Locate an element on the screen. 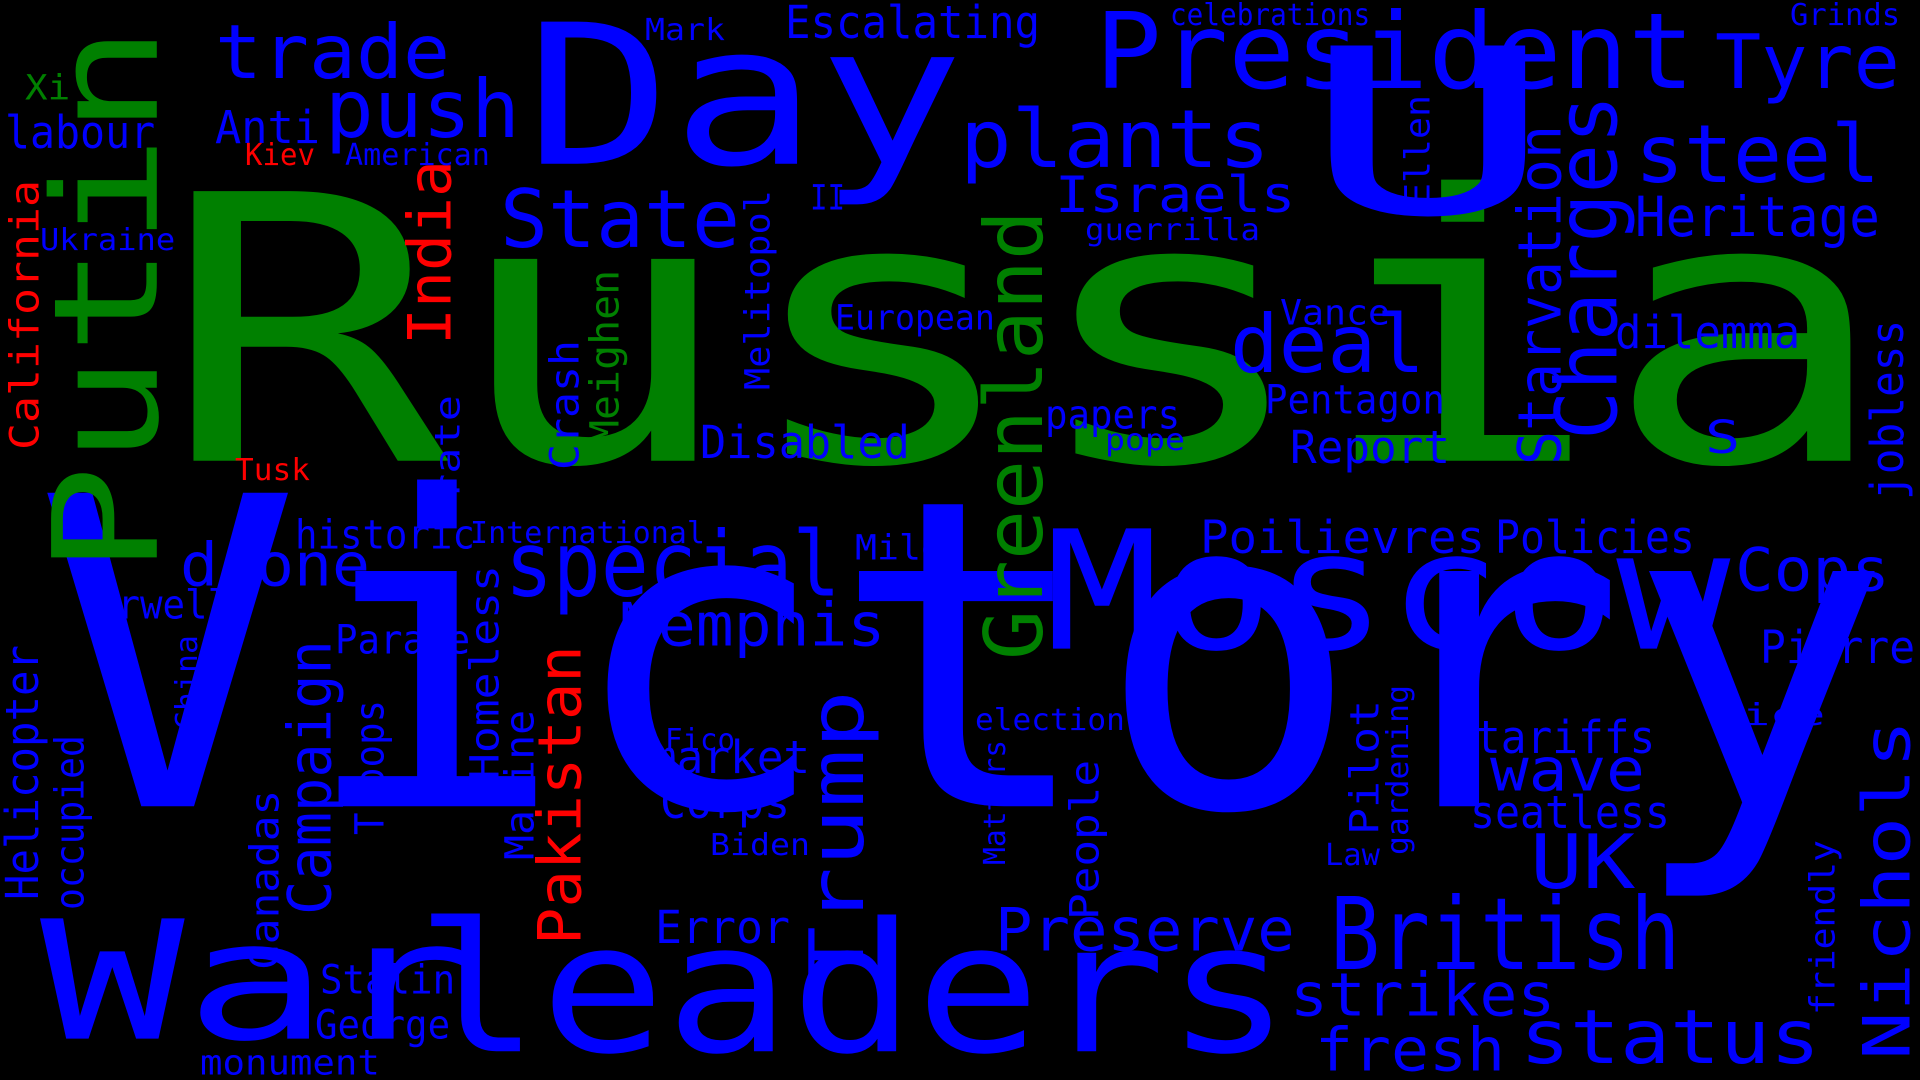 The width and height of the screenshot is (1920, 1080). word: Vance is located at coordinates (1335, 312).